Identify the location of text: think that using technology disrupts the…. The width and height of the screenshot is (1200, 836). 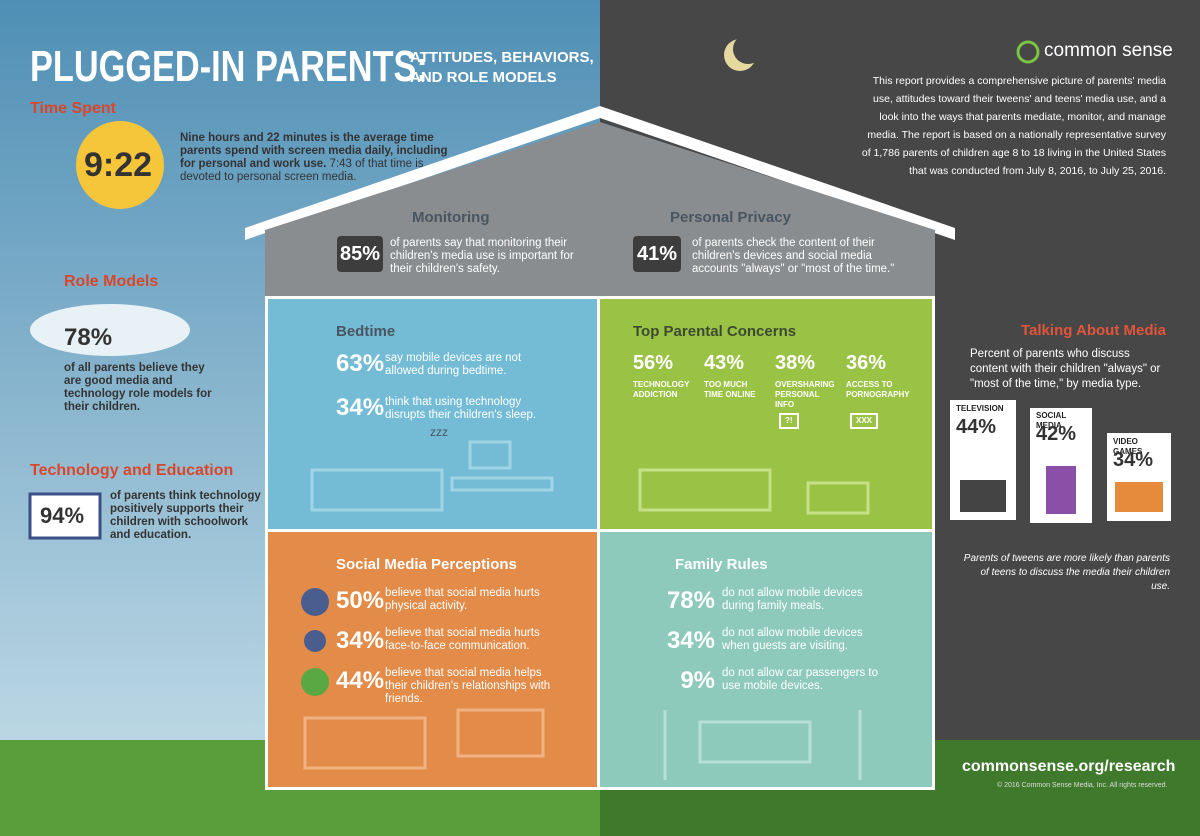
(461, 408).